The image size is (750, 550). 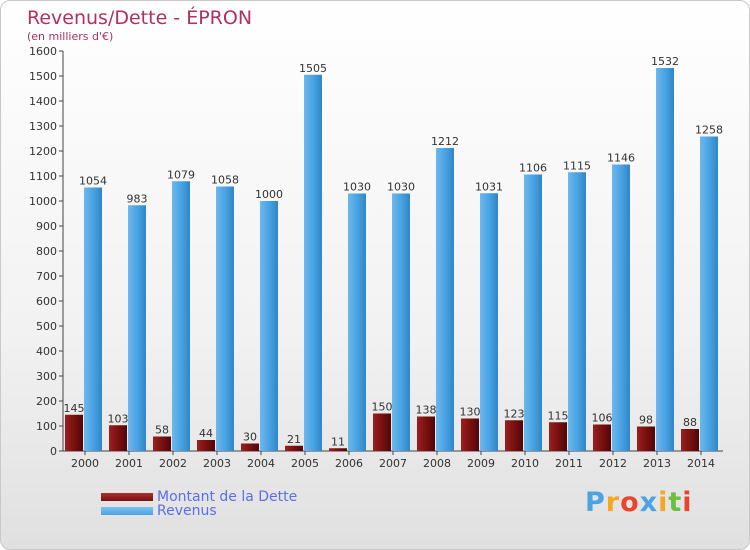 I want to click on y-tick-label: 1500, so click(x=43, y=76).